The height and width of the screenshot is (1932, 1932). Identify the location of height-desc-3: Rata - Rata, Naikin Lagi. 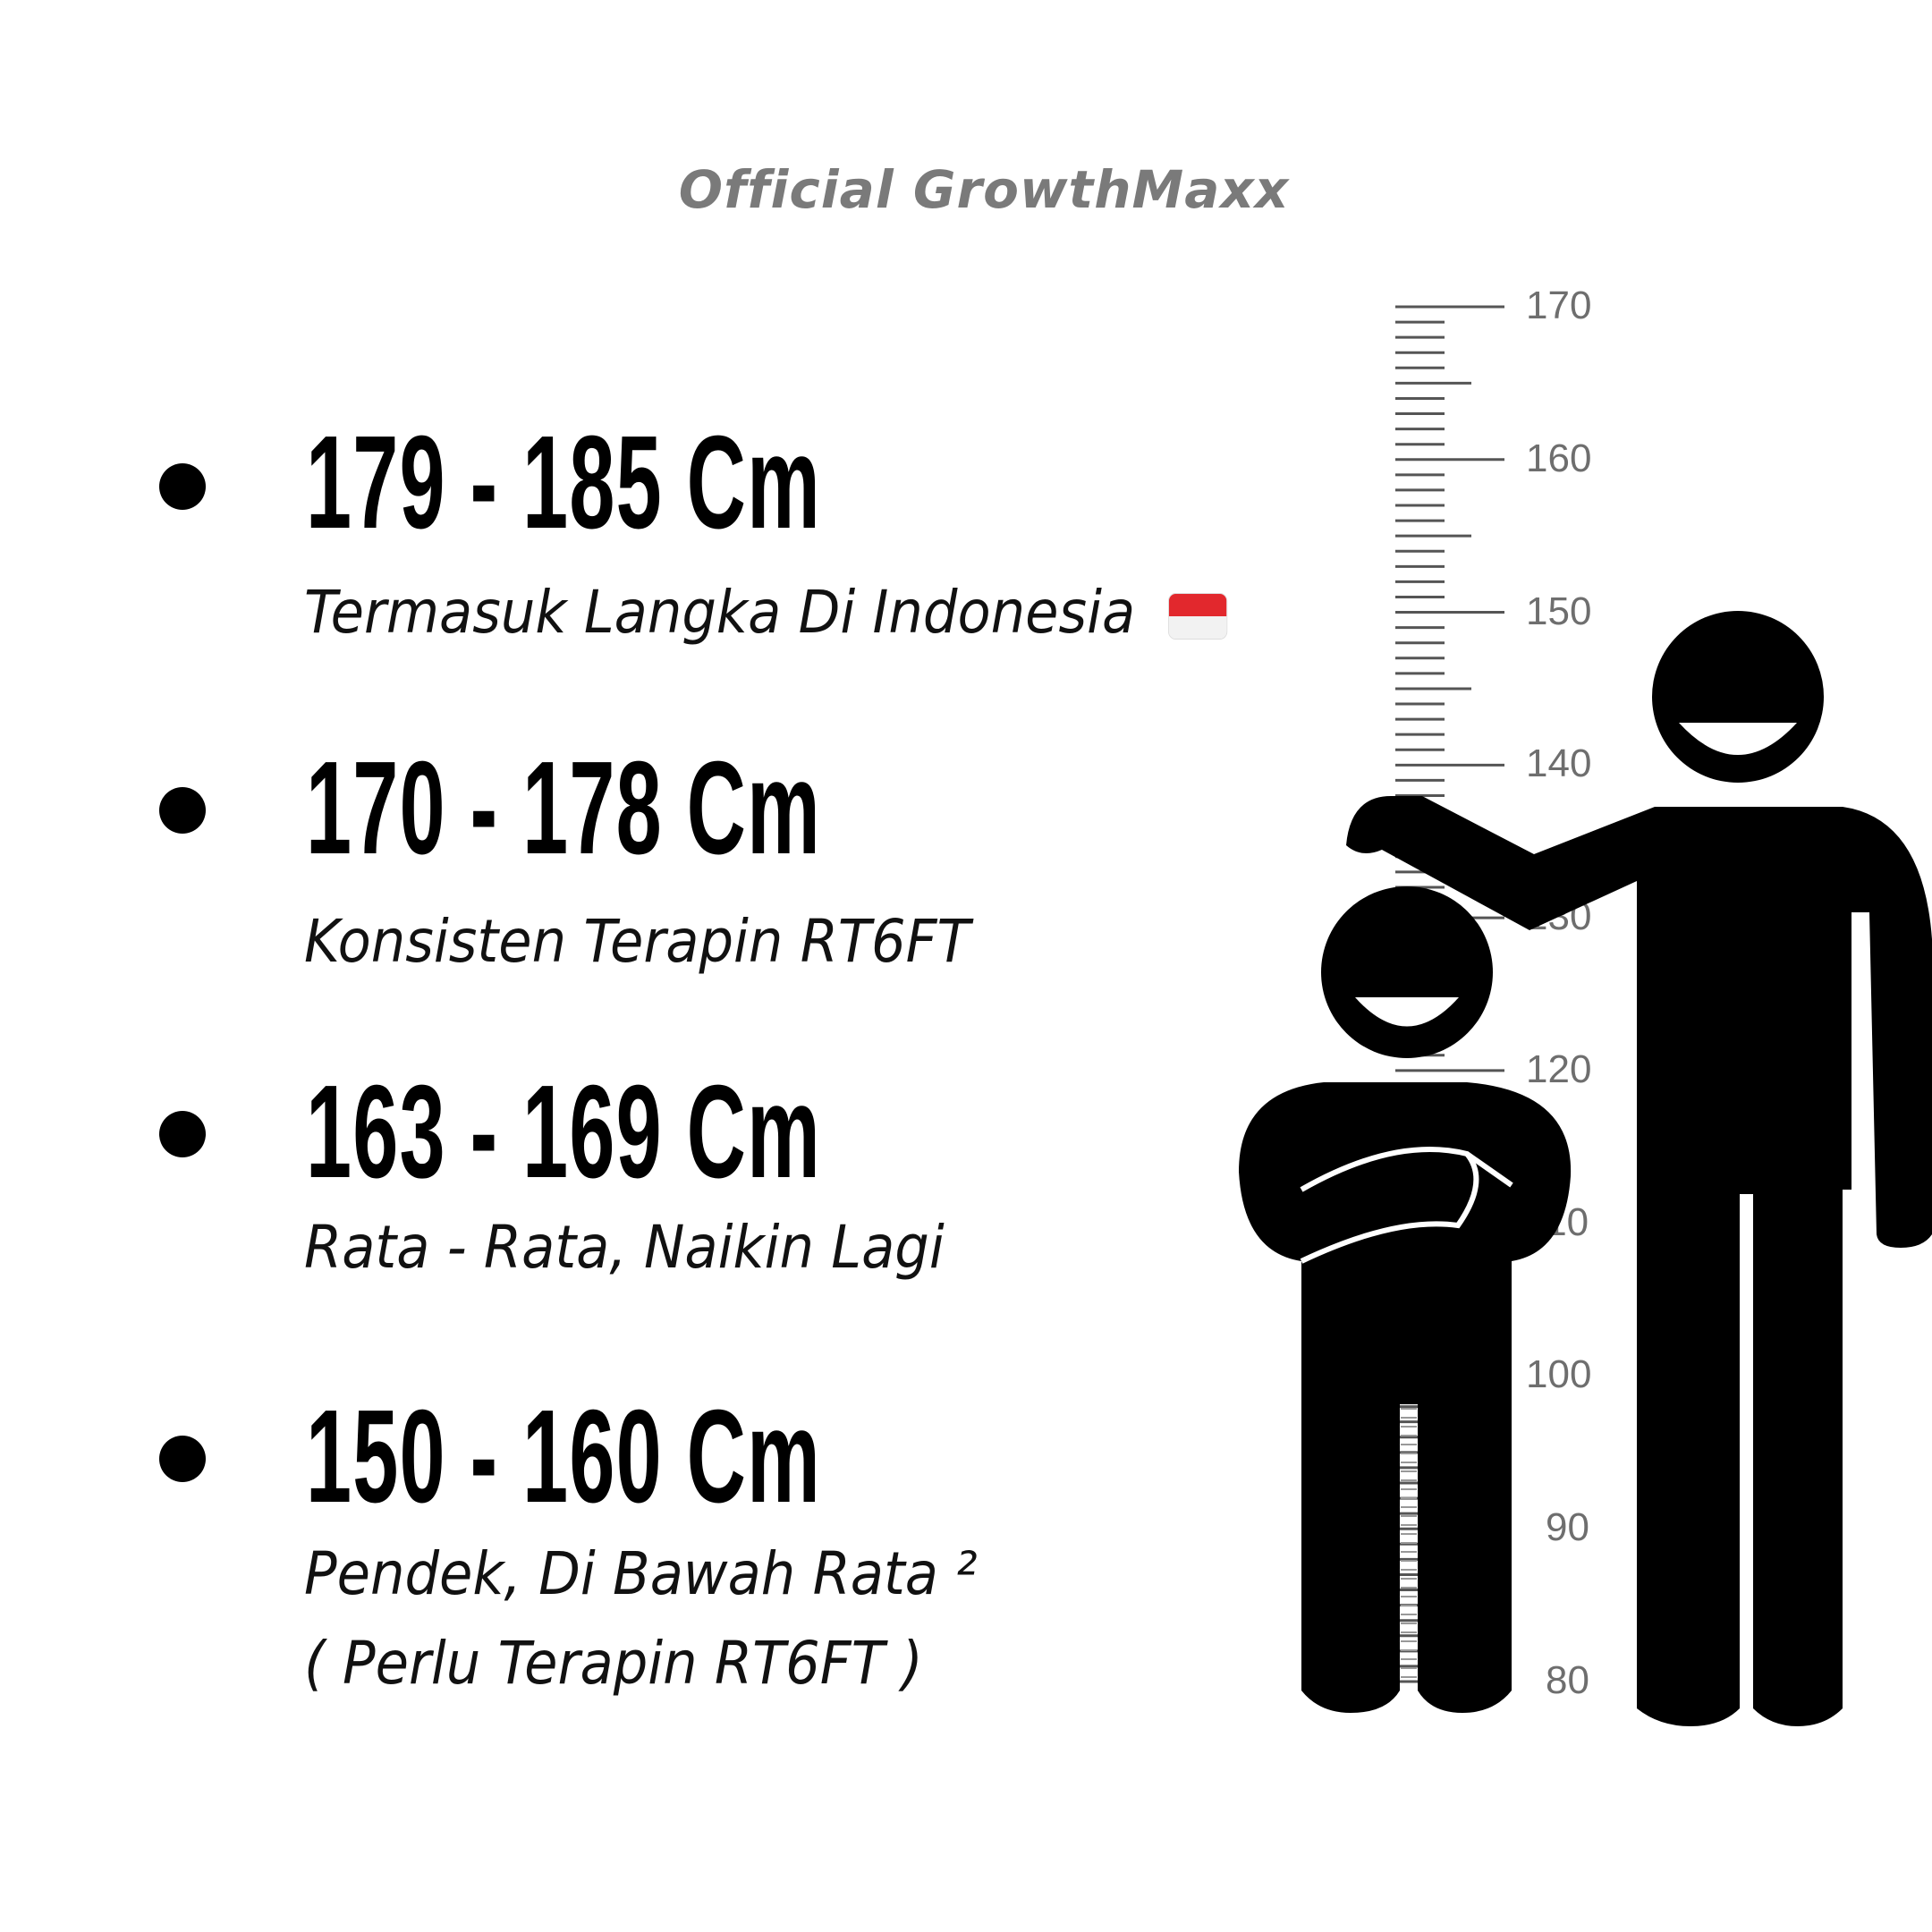
(624, 1247).